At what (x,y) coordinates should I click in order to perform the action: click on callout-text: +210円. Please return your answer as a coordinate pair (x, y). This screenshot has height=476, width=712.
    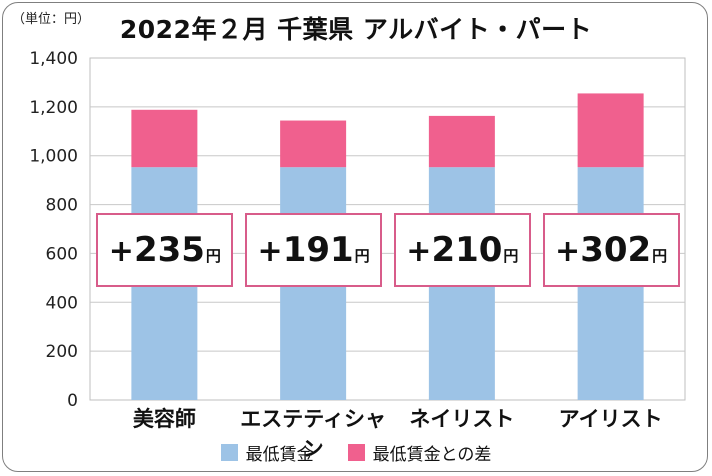
    Looking at the image, I should click on (462, 250).